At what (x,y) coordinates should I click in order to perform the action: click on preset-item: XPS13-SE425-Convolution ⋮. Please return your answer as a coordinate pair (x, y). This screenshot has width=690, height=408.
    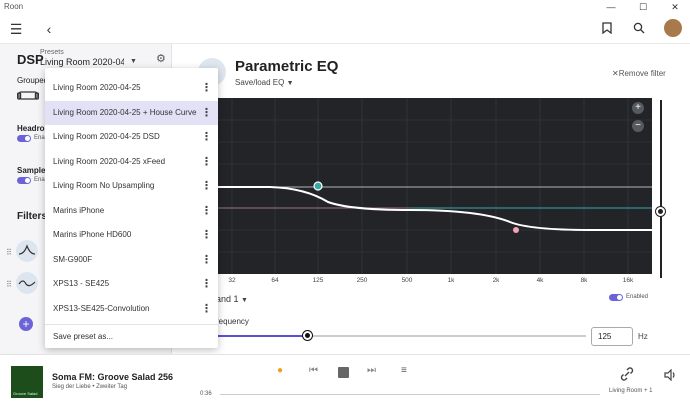
    Looking at the image, I should click on (131, 309).